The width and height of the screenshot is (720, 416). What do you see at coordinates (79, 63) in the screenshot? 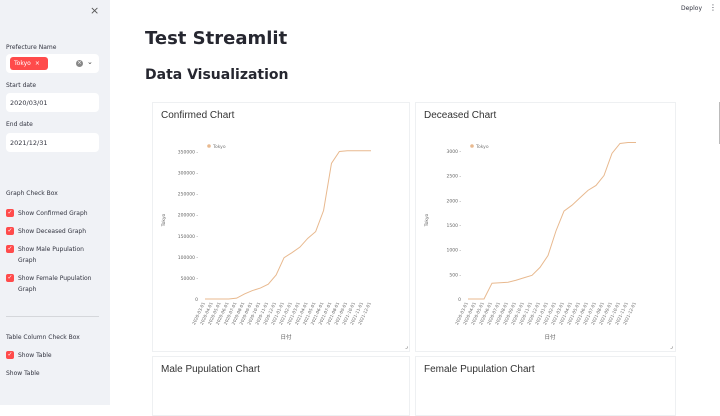
I see `clear-all-icon: ×` at bounding box center [79, 63].